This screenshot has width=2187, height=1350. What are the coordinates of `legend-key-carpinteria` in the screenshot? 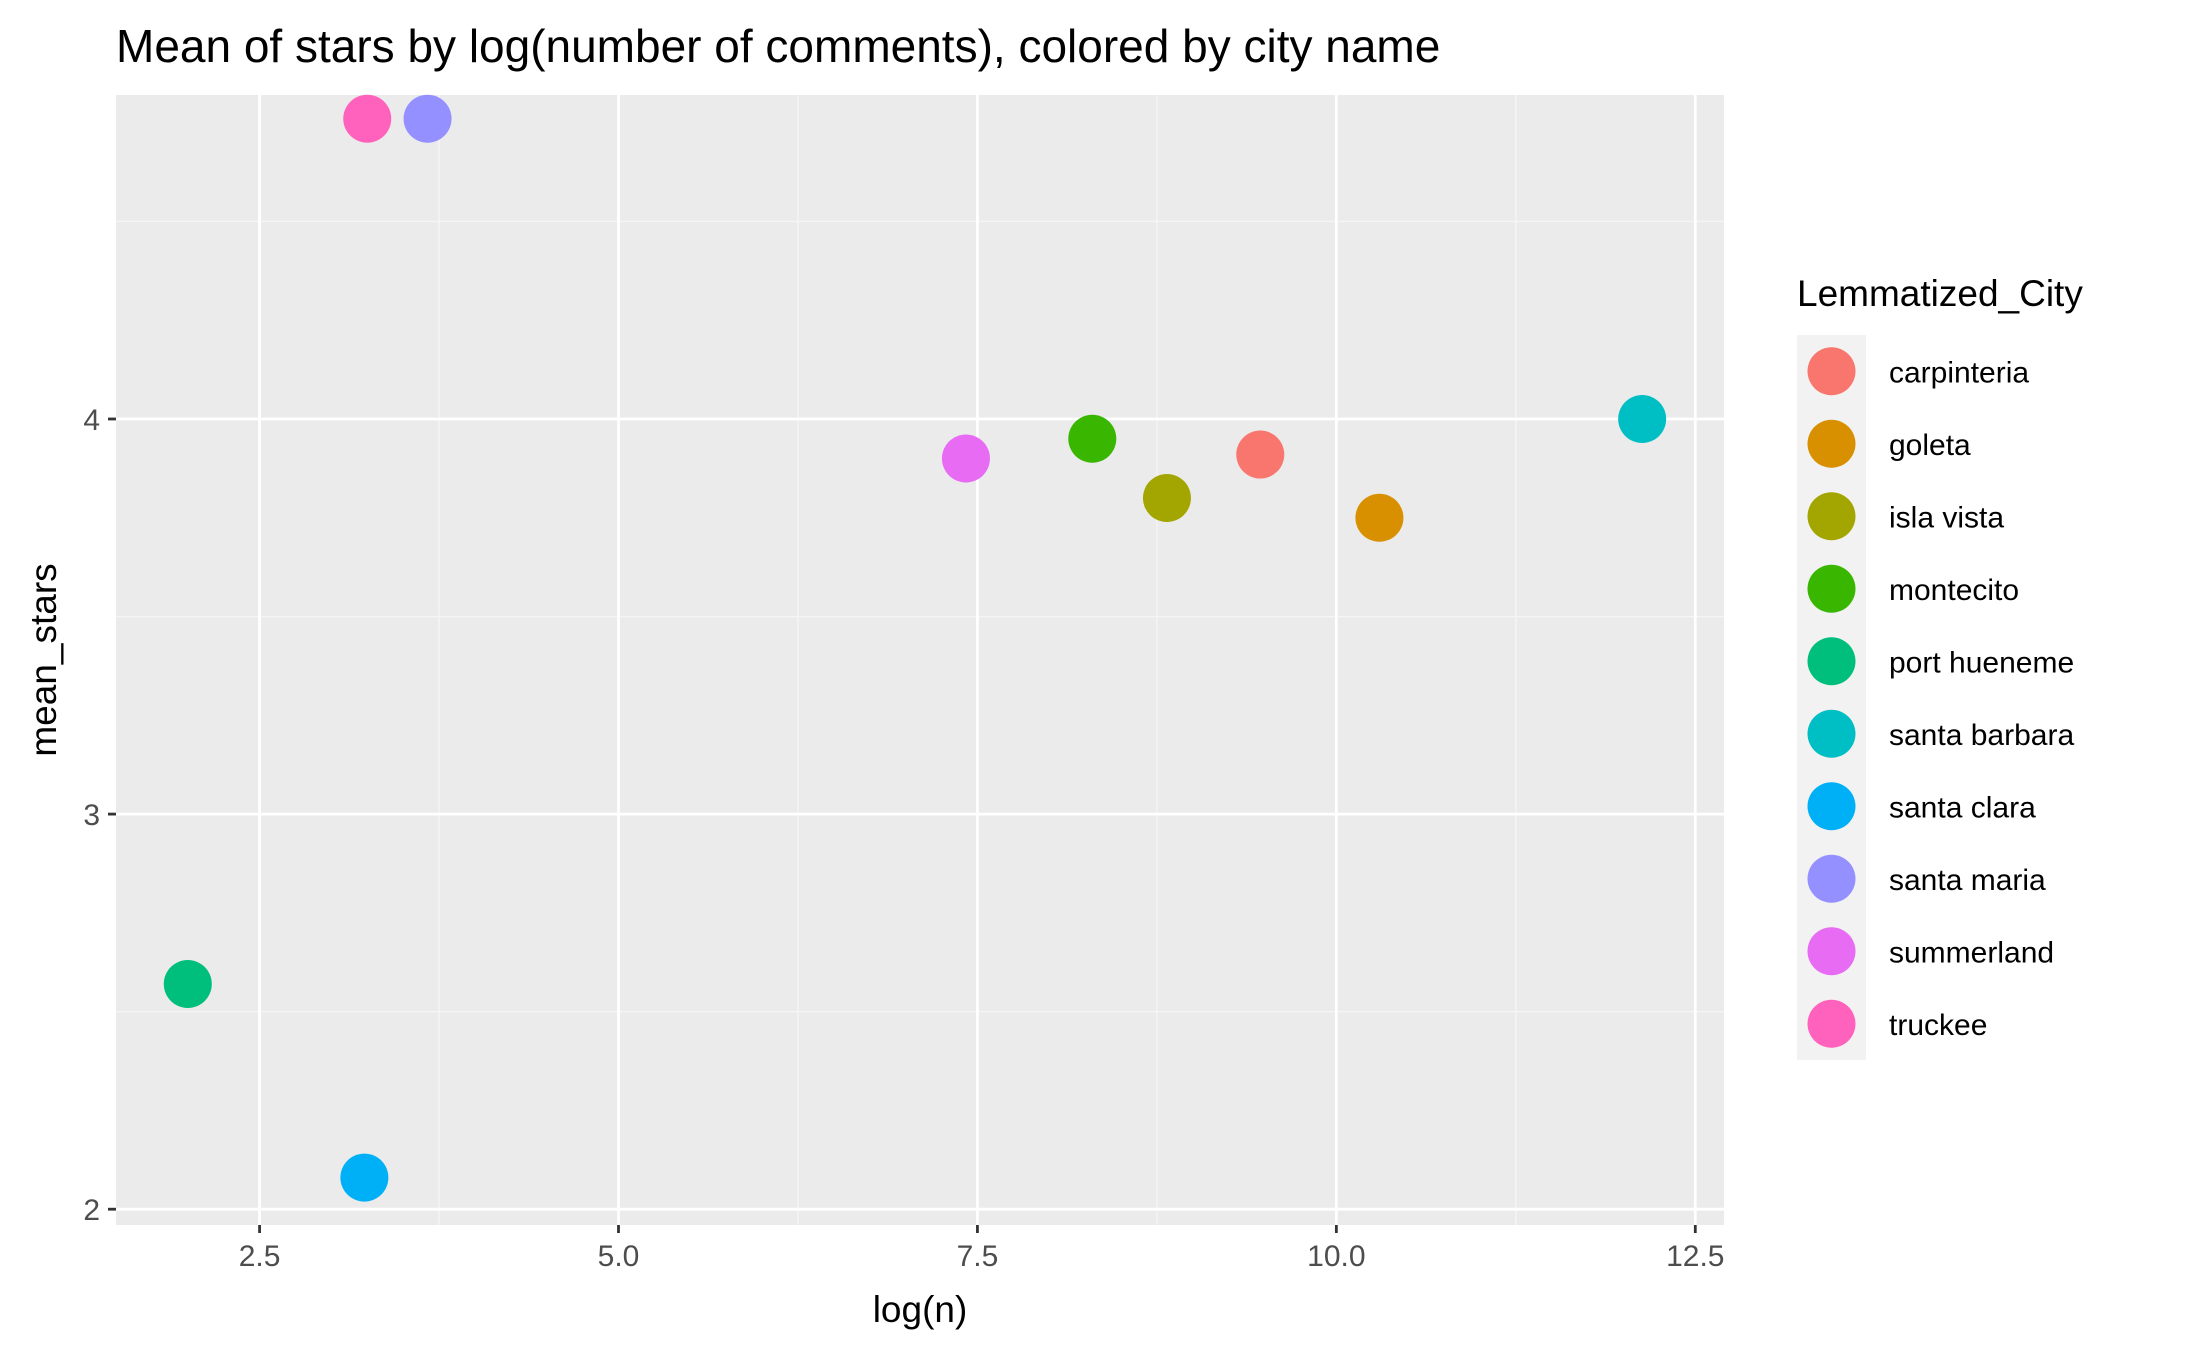 It's located at (1831, 371).